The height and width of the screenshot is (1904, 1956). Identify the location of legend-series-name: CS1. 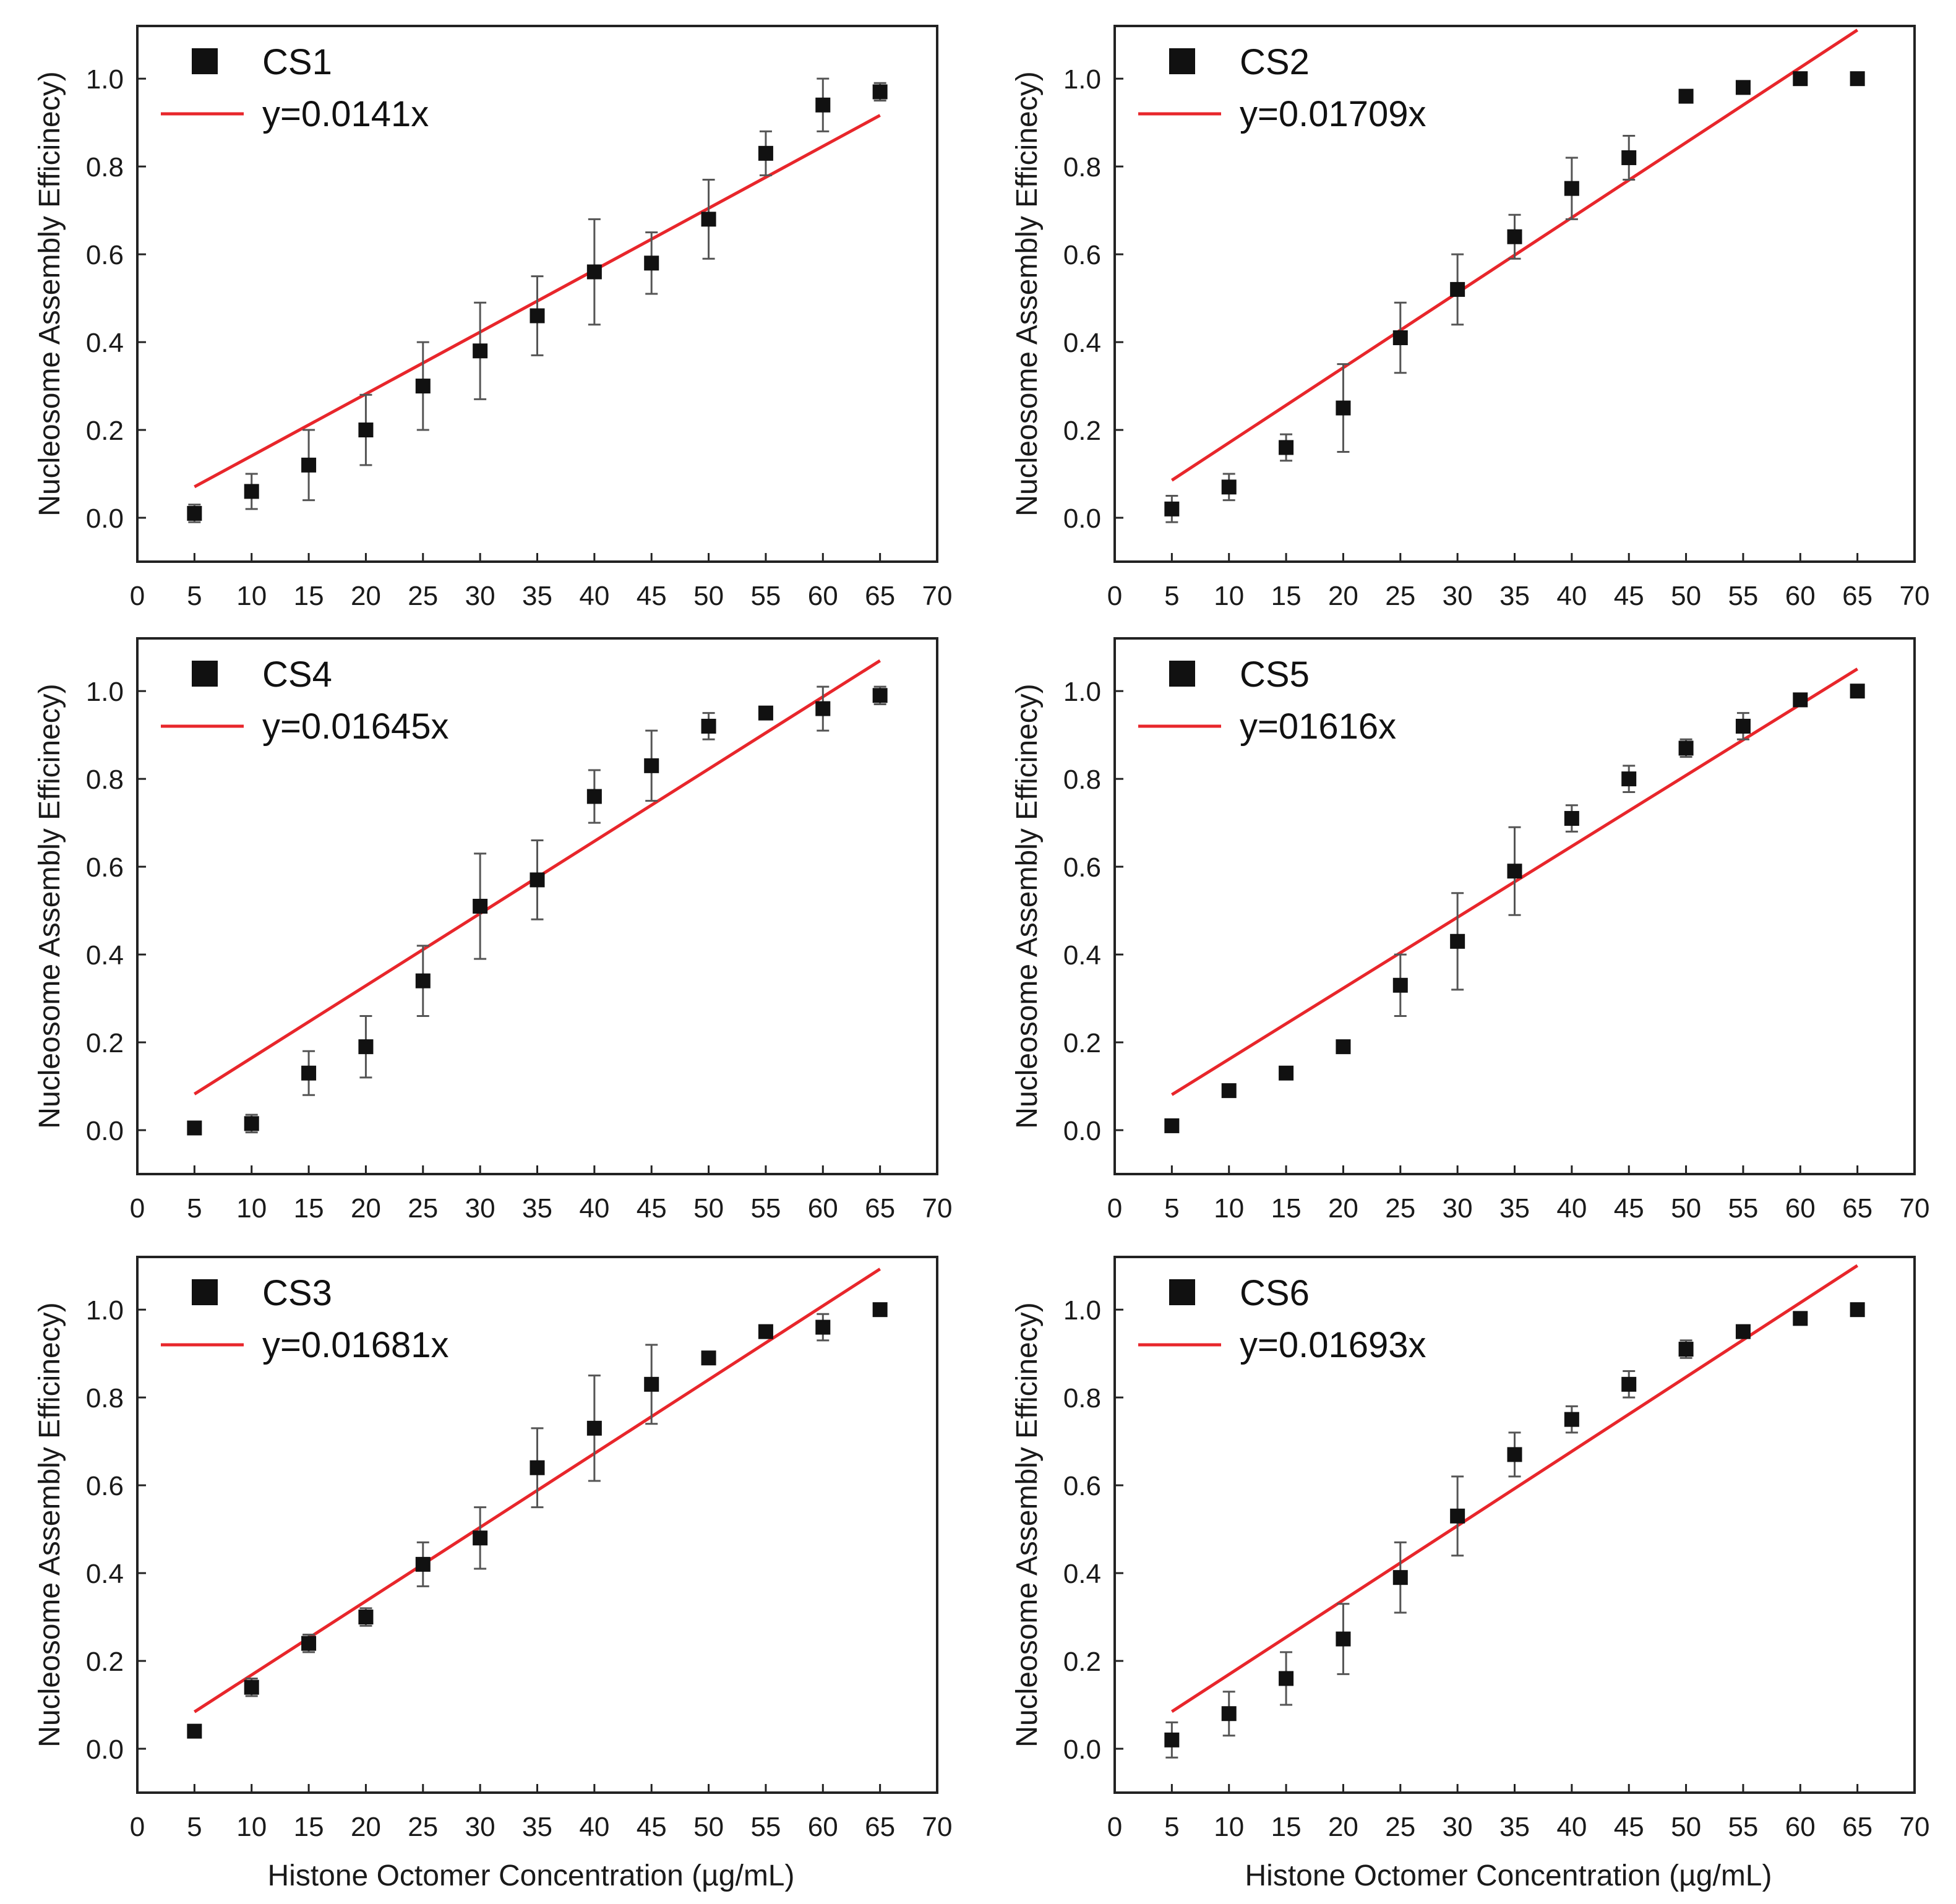
(297, 62).